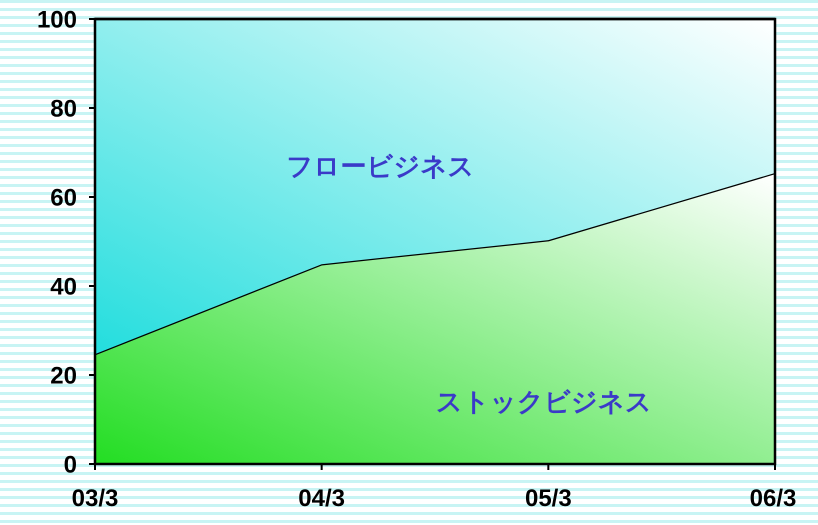 This screenshot has width=818, height=525. What do you see at coordinates (380, 165) in the screenshot?
I see `series-label: フロービジネス` at bounding box center [380, 165].